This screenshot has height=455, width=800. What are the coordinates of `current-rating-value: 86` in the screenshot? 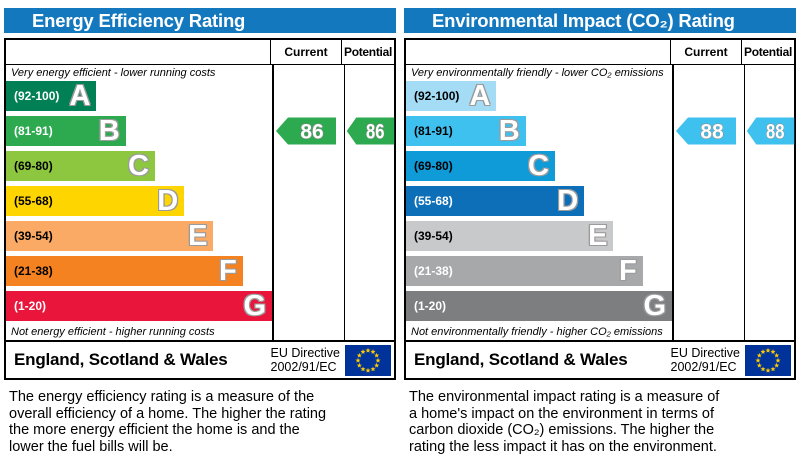 It's located at (311, 132).